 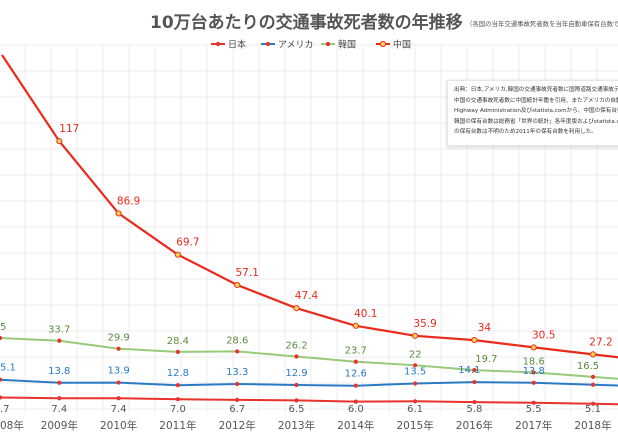 What do you see at coordinates (533, 425) in the screenshot?
I see `x-tick-label: 2017年` at bounding box center [533, 425].